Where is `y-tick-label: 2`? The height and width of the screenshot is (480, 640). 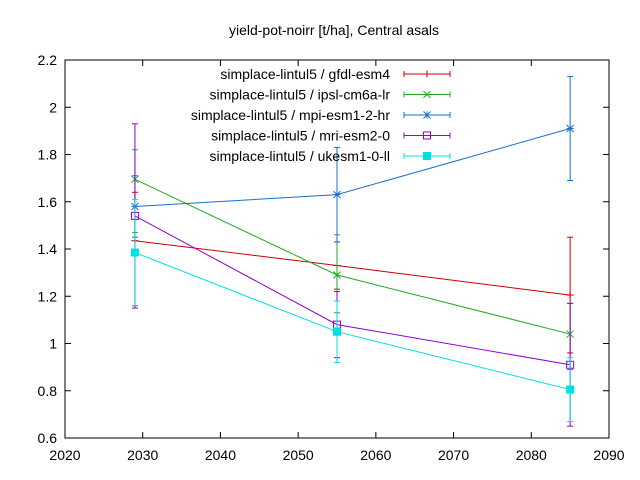
y-tick-label: 2 is located at coordinates (53, 107).